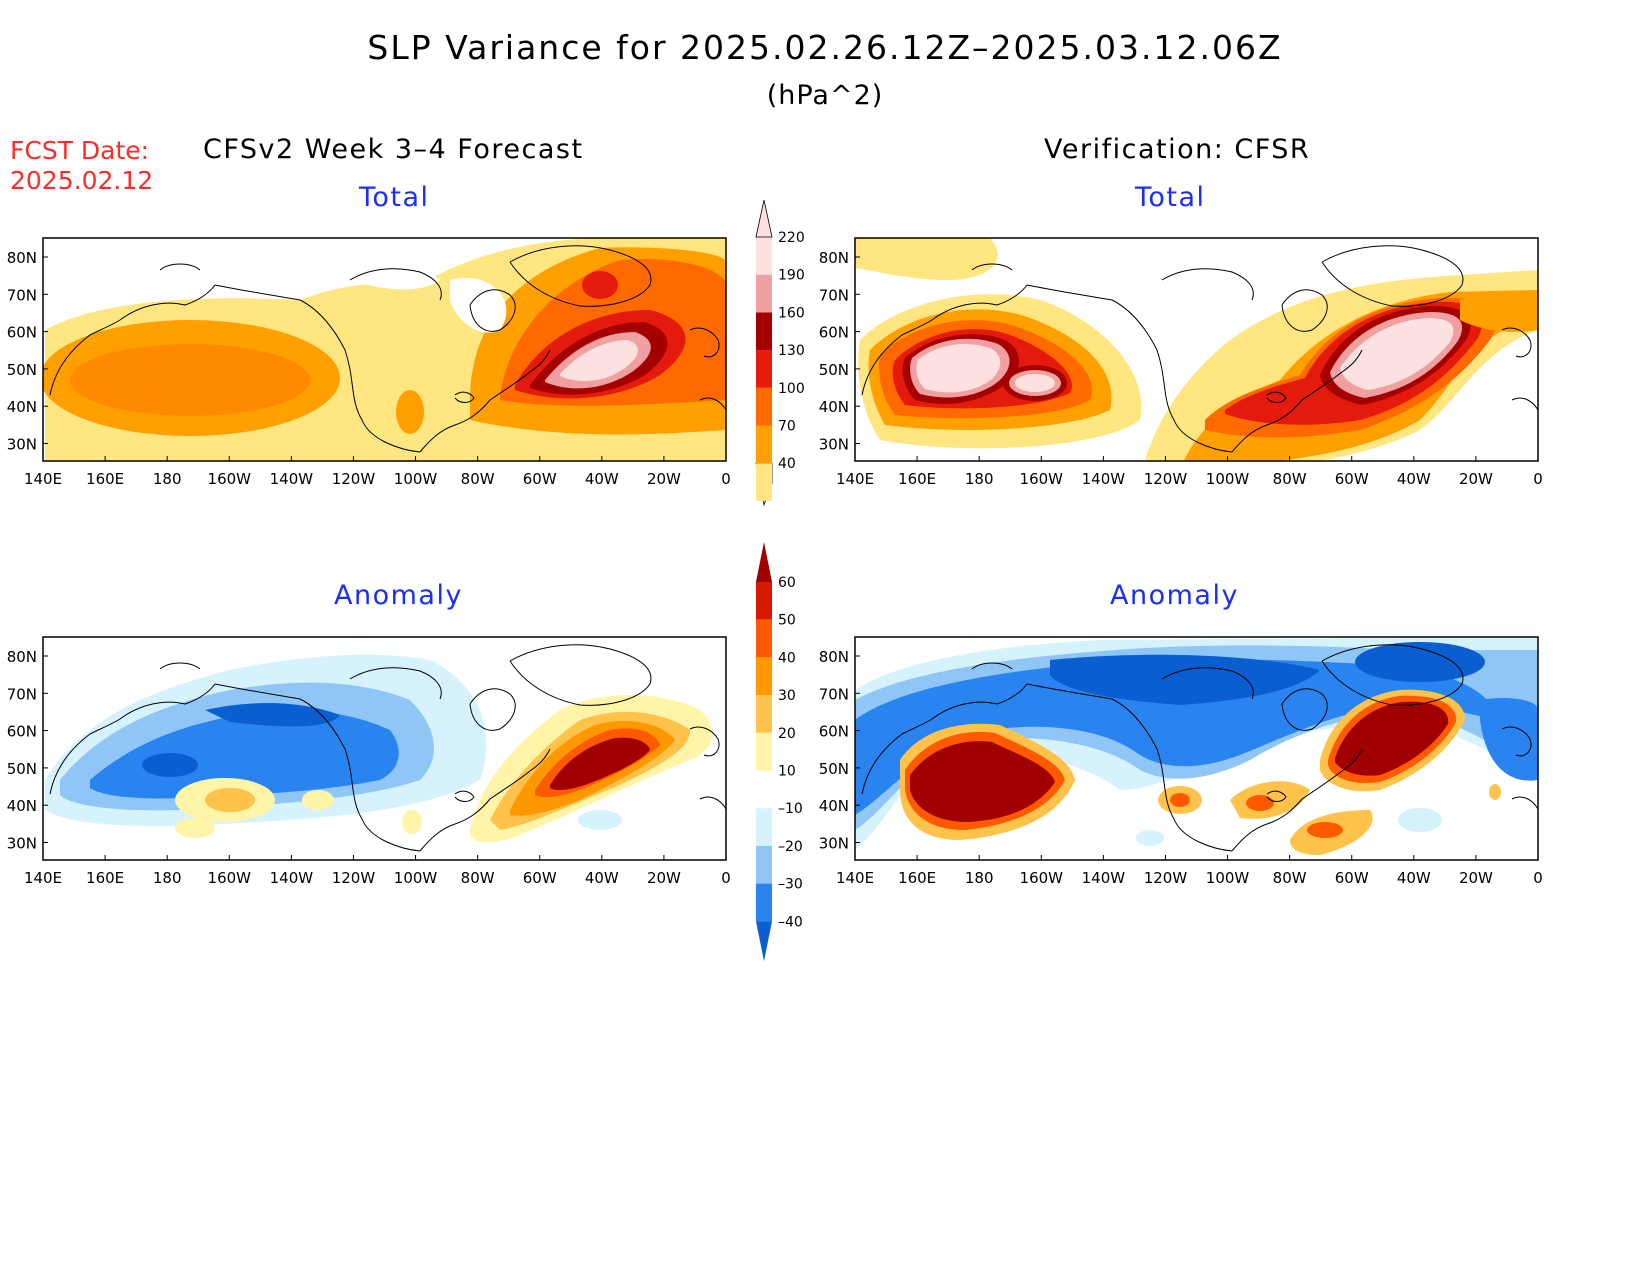 This screenshot has width=1650, height=1275. I want to click on verification-anomaly-map, so click(1196, 748).